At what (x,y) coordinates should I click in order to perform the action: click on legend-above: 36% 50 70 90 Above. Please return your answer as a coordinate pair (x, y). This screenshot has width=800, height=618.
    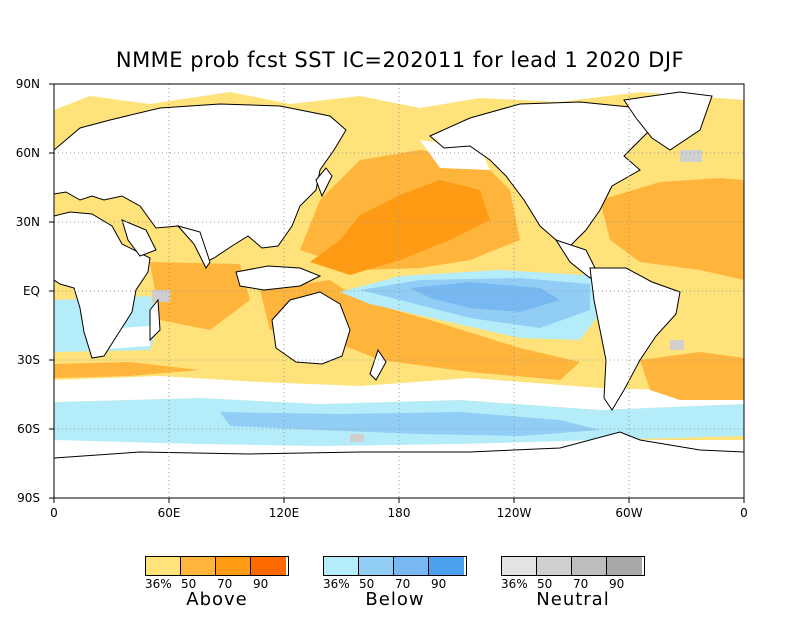
    Looking at the image, I should click on (217, 583).